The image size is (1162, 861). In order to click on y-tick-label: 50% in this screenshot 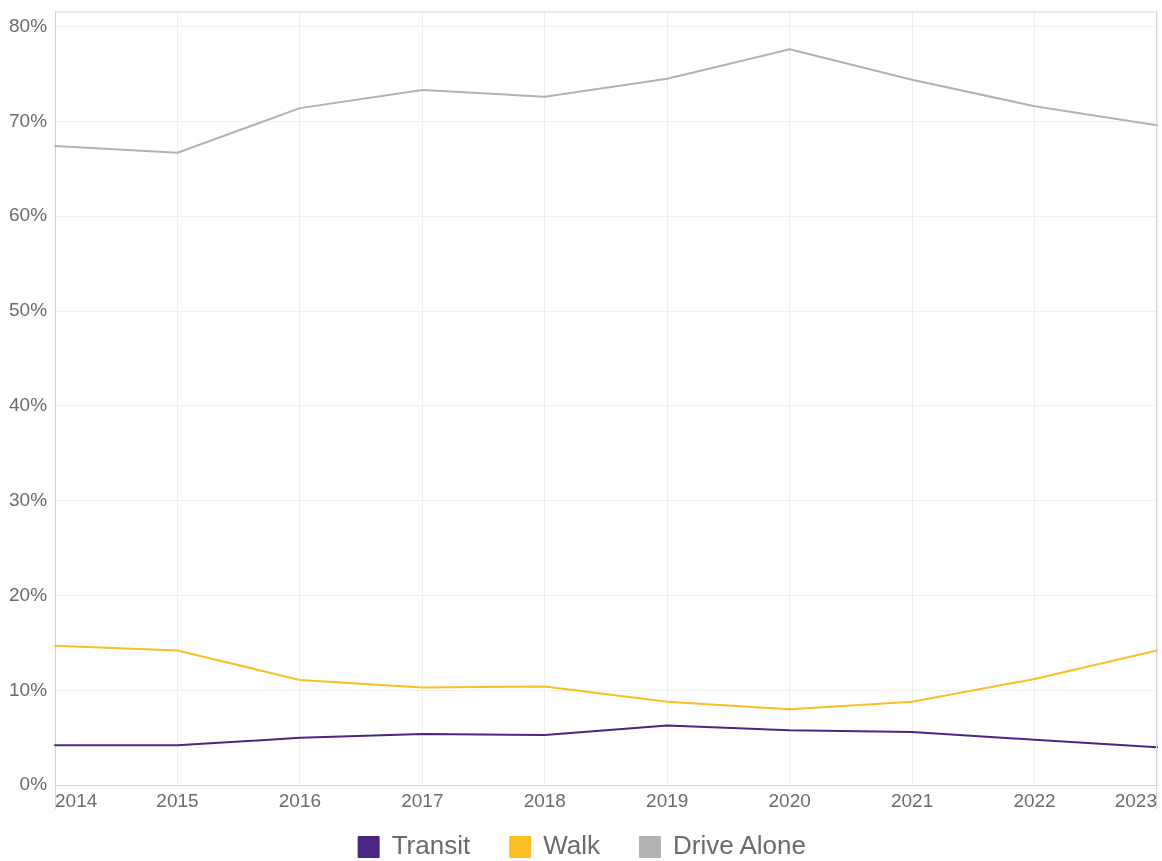, I will do `click(28, 310)`.